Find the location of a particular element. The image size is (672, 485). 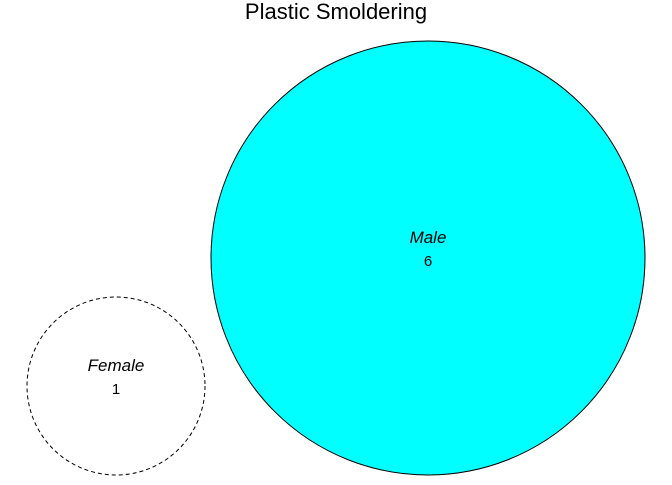

chart-title: Plastic Smoldering is located at coordinates (336, 12).